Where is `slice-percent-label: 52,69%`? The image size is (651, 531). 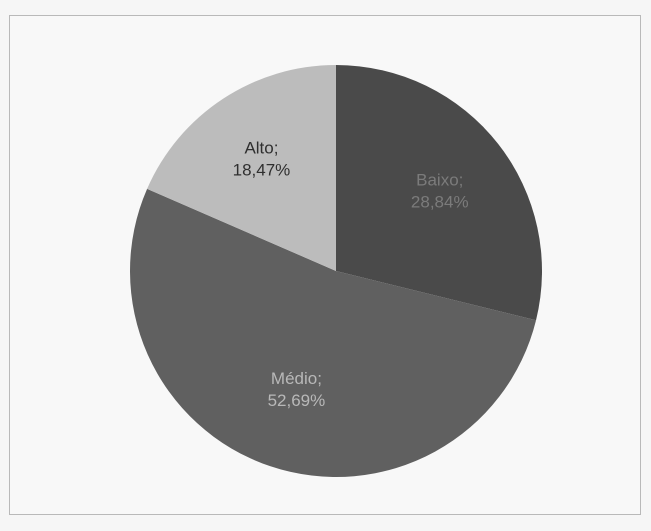
slice-percent-label: 52,69% is located at coordinates (297, 400).